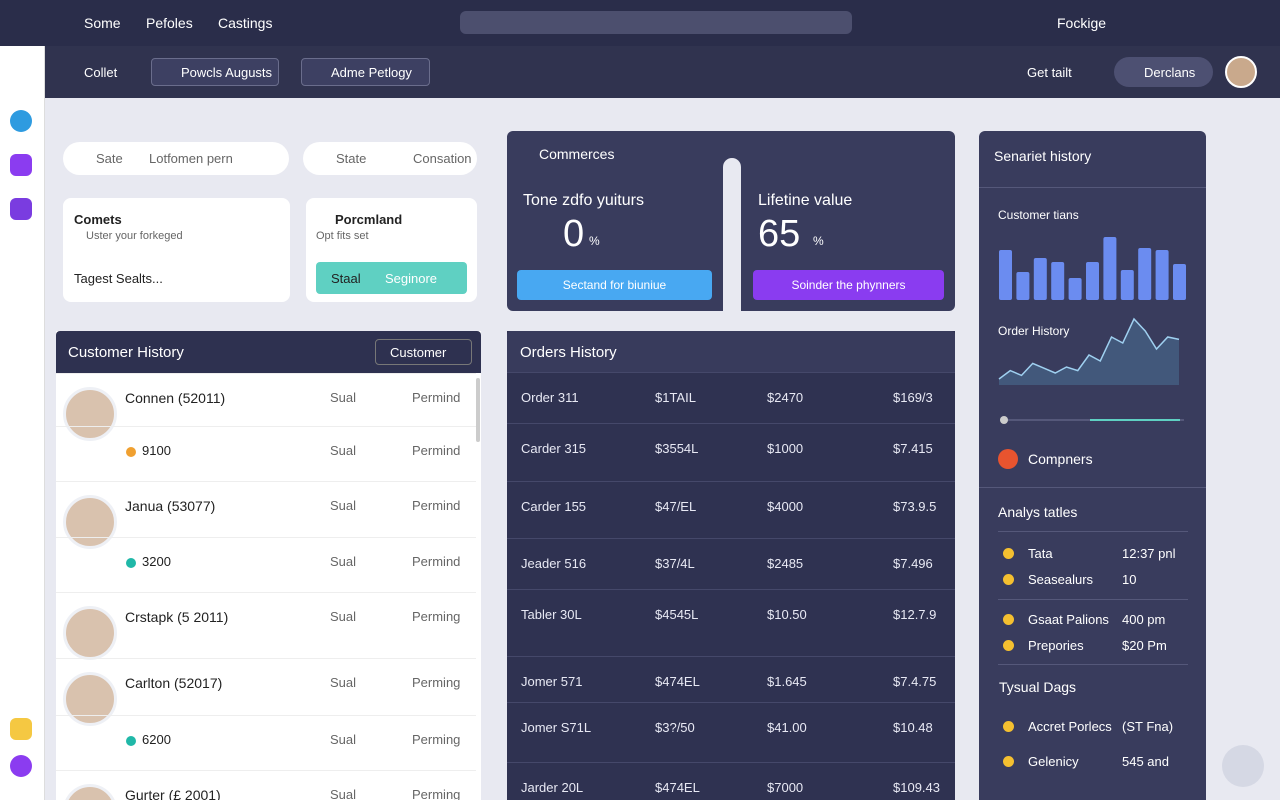 The height and width of the screenshot is (800, 1280). Describe the element at coordinates (913, 448) in the screenshot. I see `order-cell: $7.415` at that location.